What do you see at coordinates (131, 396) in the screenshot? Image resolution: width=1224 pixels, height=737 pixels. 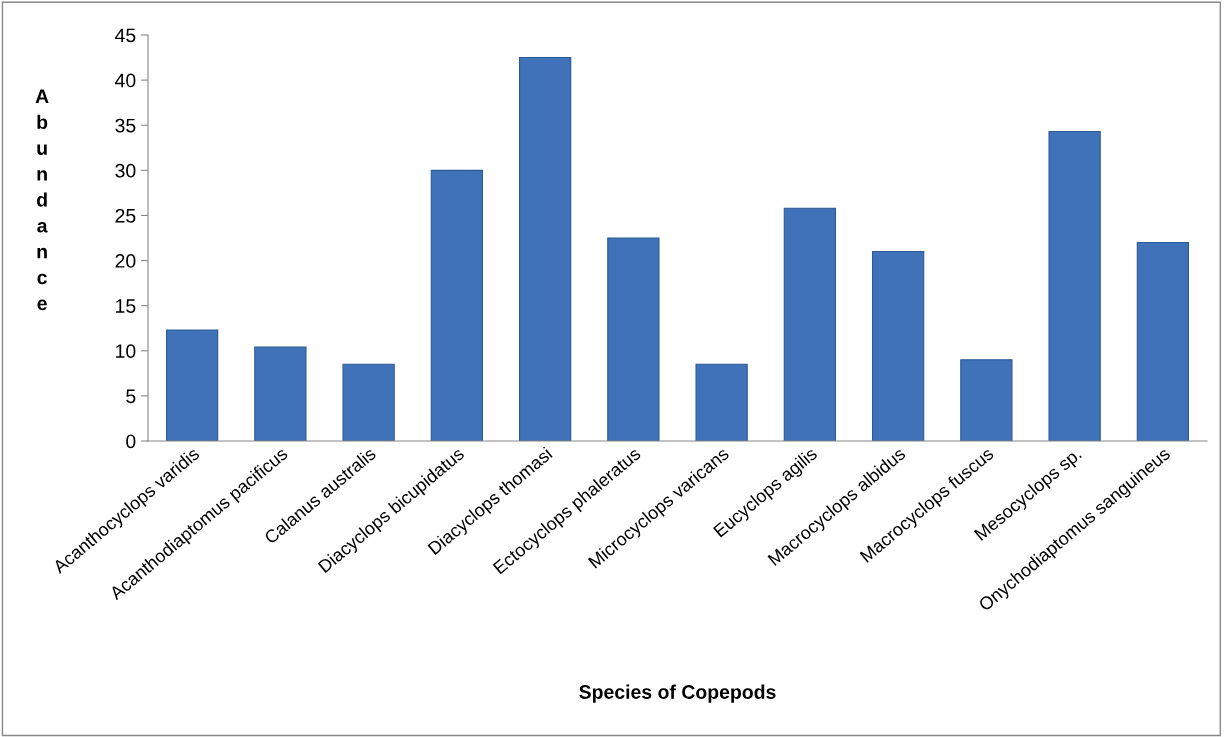 I see `y-tick-label: 5` at bounding box center [131, 396].